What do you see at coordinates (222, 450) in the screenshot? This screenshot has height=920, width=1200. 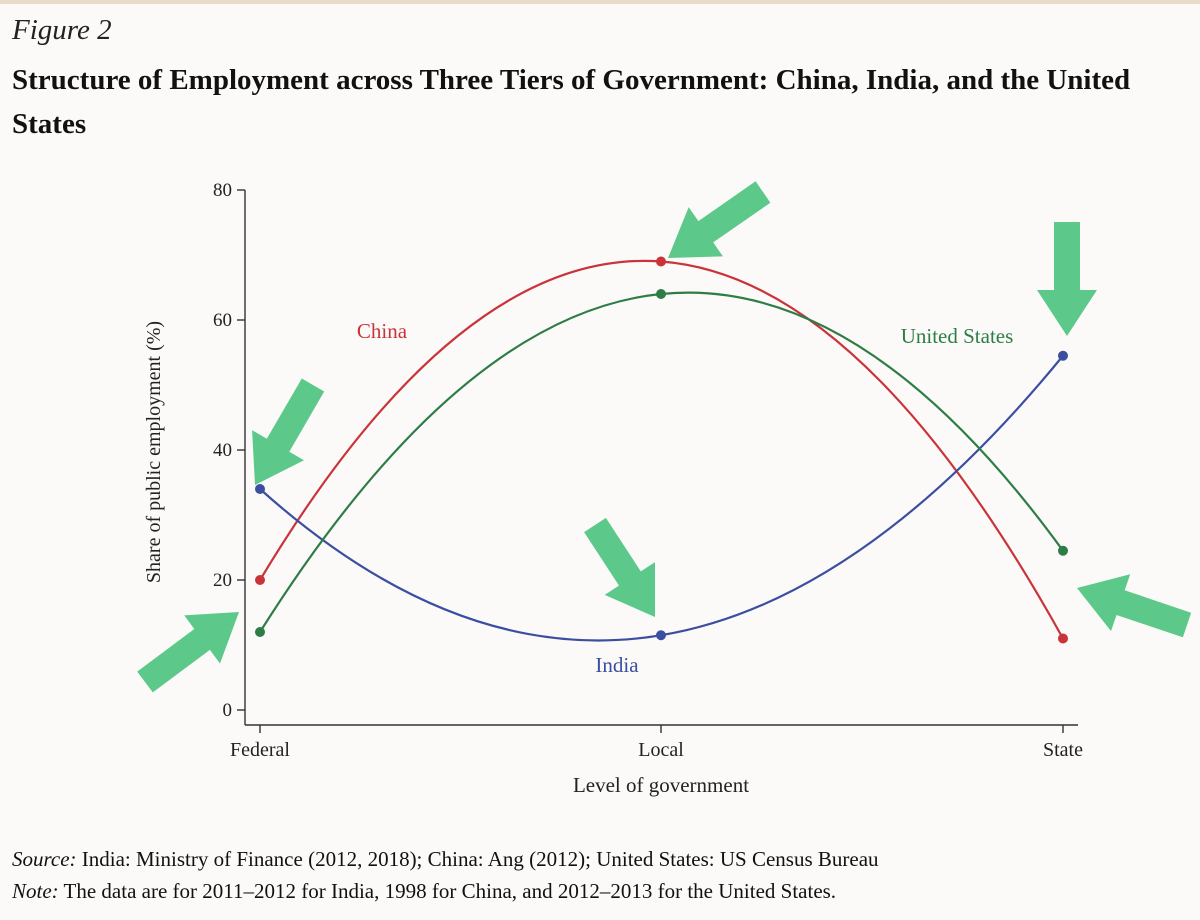 I see `y-tick-label: 40` at bounding box center [222, 450].